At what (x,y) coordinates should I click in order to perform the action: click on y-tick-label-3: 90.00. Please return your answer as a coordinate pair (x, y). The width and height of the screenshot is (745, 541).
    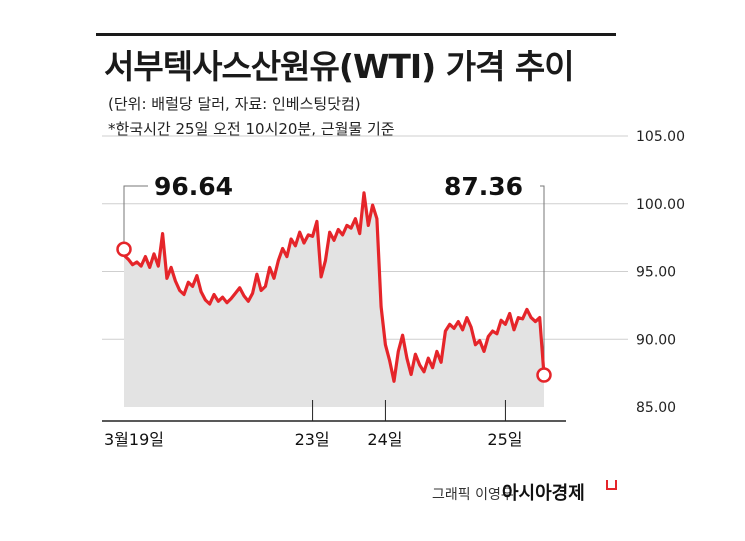
    Looking at the image, I should click on (656, 340).